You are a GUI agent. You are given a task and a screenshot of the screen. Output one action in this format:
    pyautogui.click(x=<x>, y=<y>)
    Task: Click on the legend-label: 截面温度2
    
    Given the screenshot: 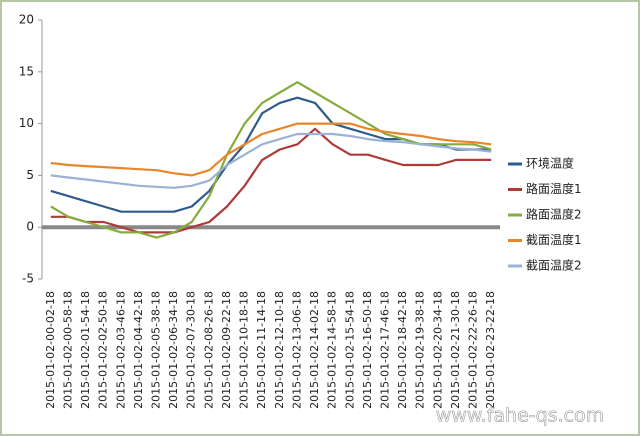 What is the action you would take?
    pyautogui.click(x=554, y=265)
    